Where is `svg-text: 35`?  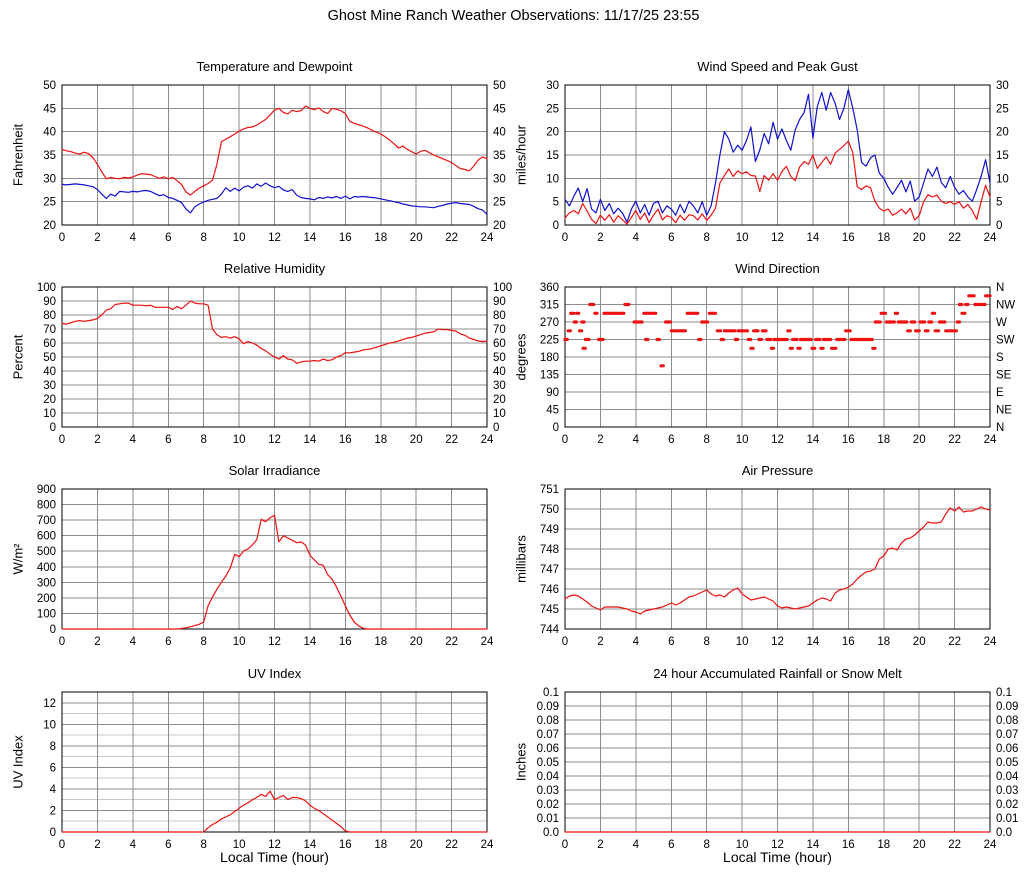 svg-text: 35 is located at coordinates (499, 156).